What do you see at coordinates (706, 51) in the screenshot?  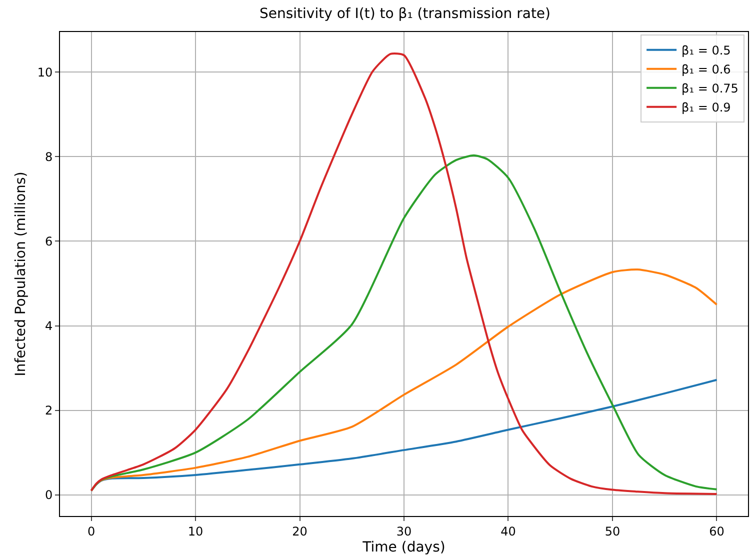 I see `legend-label: β₁ = 0.5` at bounding box center [706, 51].